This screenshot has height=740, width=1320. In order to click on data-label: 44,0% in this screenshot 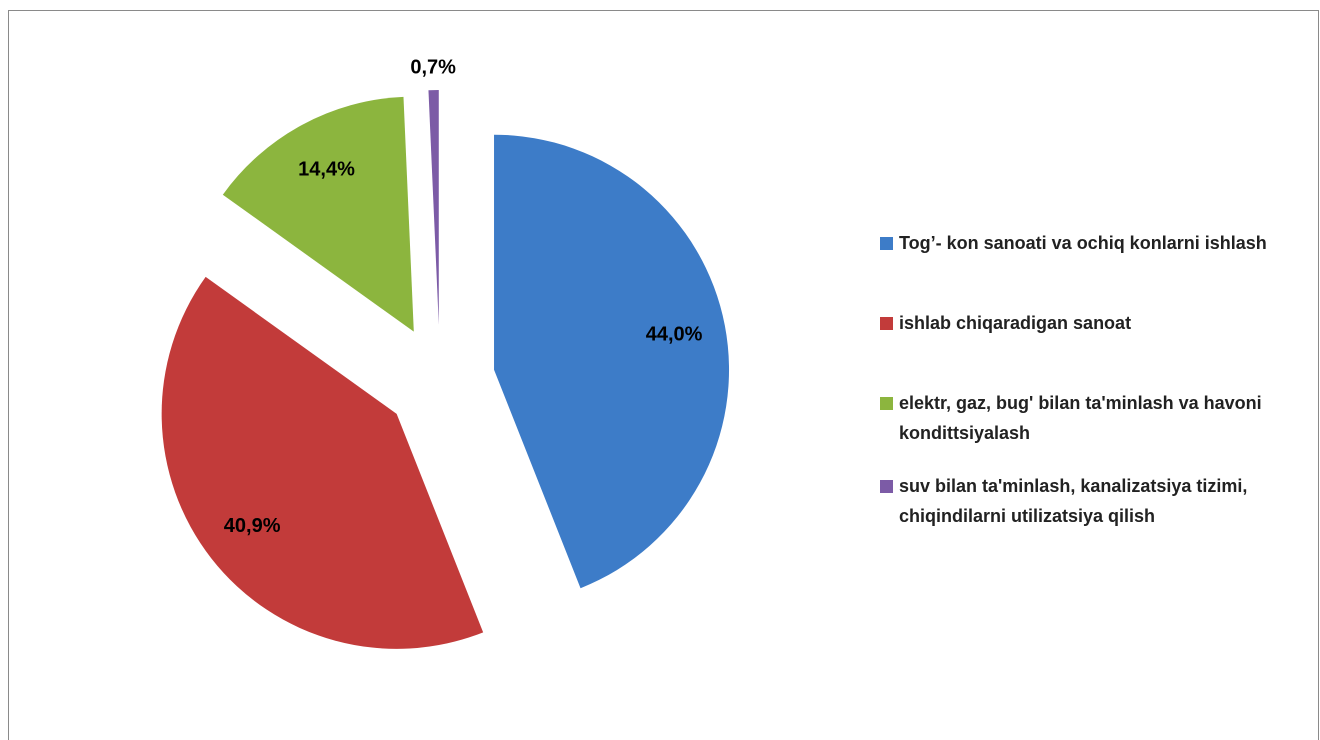, I will do `click(674, 335)`.